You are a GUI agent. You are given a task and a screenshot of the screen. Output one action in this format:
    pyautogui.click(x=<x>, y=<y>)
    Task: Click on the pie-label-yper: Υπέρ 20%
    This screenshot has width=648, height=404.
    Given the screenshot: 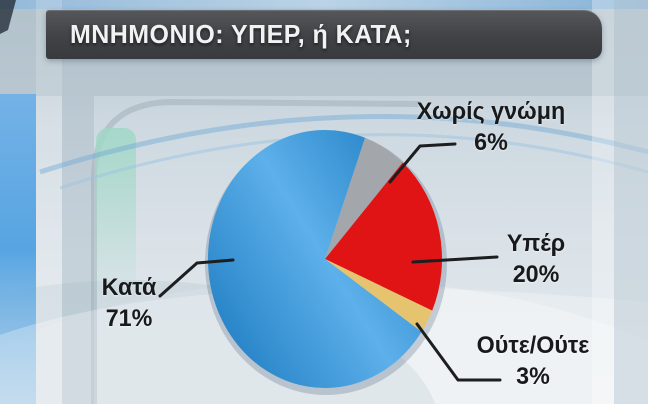 What is the action you would take?
    pyautogui.click(x=536, y=259)
    